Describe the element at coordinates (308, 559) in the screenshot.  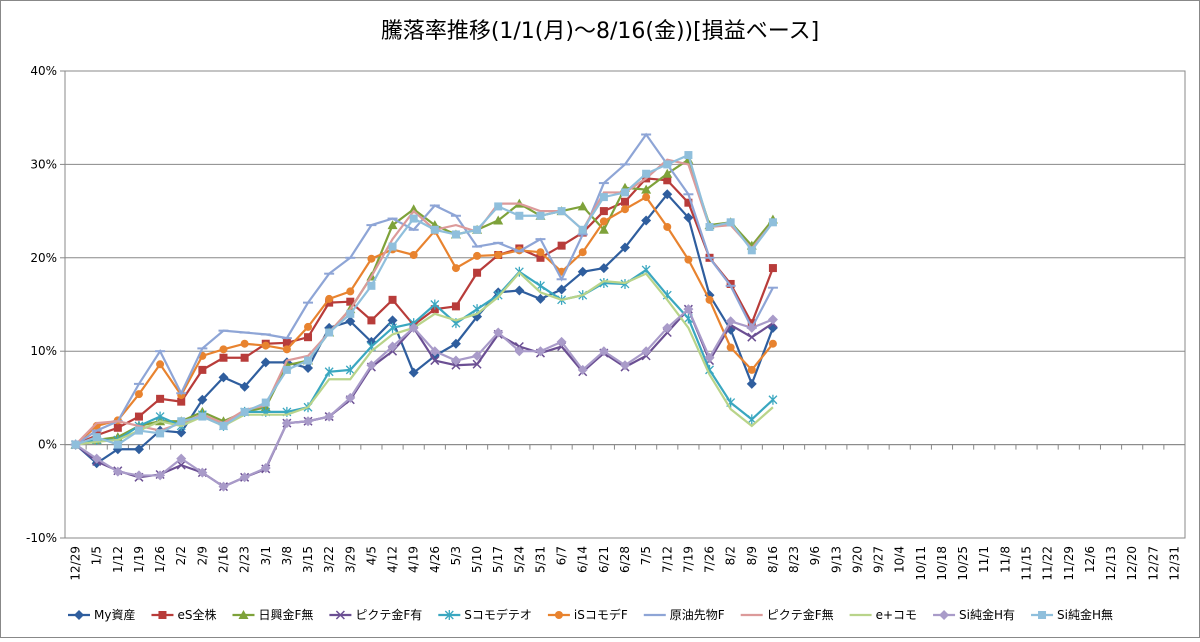
I see `x-tick-label: 3/15` at that location.